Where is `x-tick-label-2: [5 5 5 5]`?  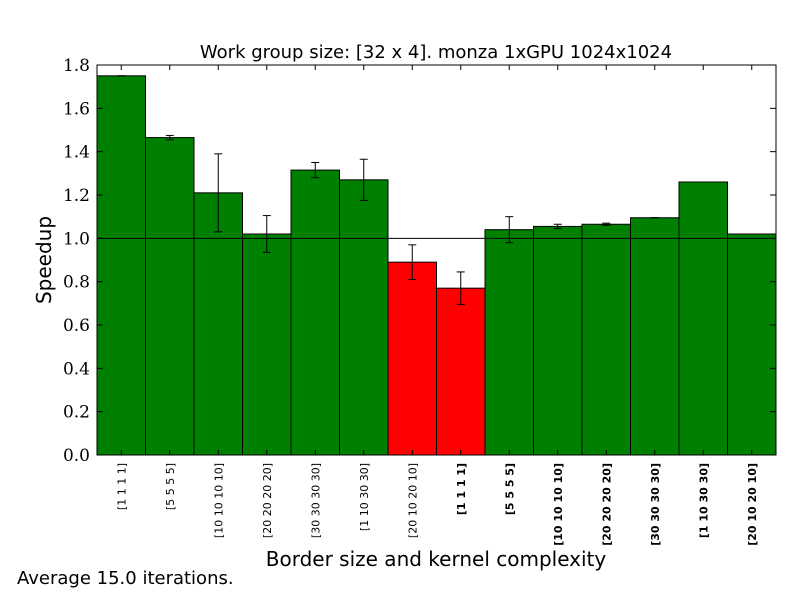
x-tick-label-2: [5 5 5 5] is located at coordinates (170, 486).